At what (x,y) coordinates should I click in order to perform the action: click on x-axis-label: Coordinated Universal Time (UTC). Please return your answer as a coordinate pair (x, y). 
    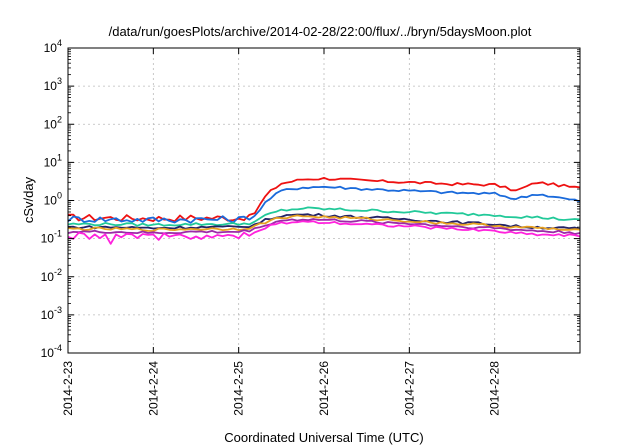
    Looking at the image, I should click on (323, 437).